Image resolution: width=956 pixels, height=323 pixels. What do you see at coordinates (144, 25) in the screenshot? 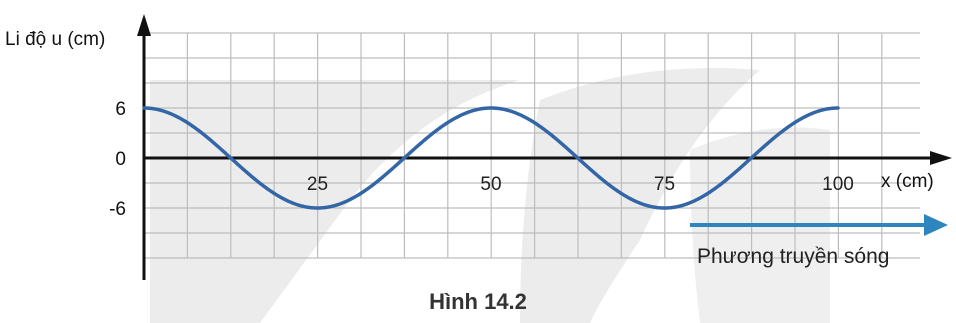
I see `y-axis-arrowhead` at bounding box center [144, 25].